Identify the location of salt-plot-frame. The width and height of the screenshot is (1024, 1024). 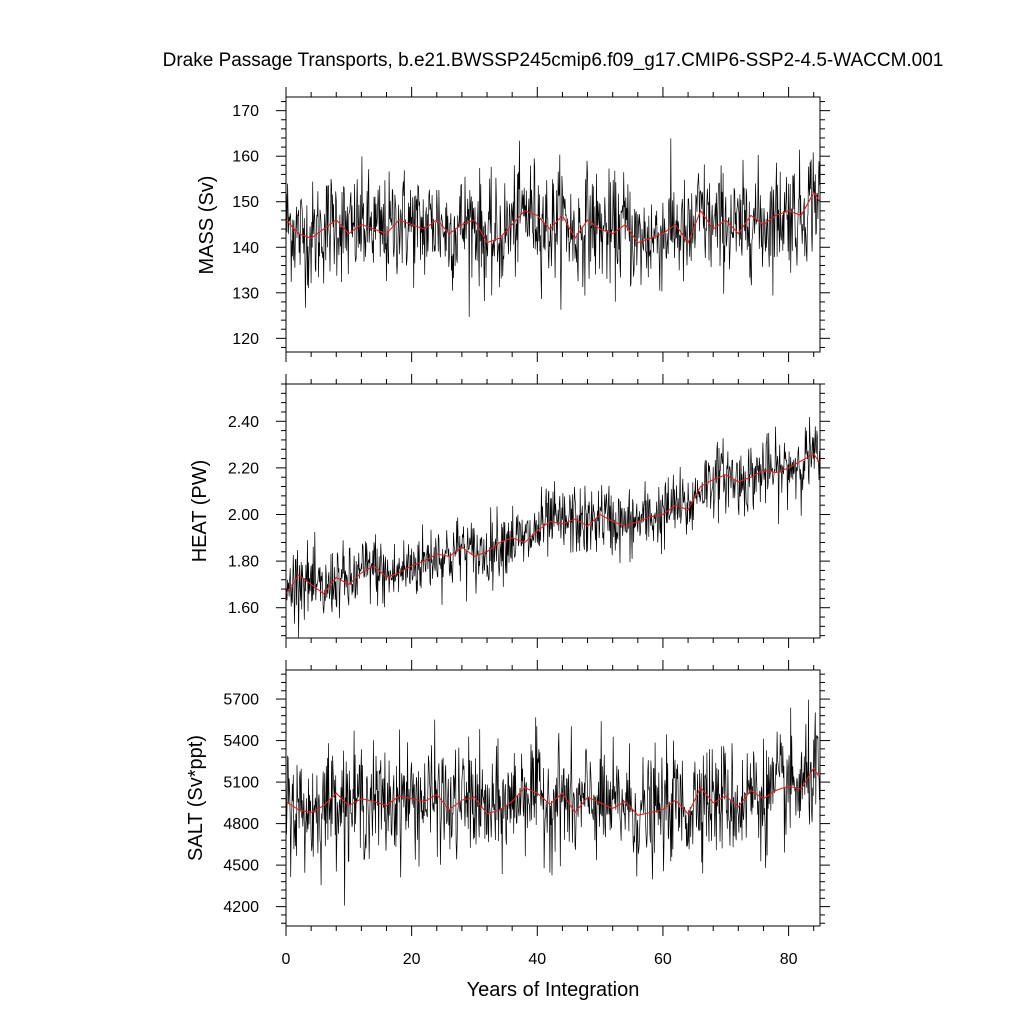
(553, 798).